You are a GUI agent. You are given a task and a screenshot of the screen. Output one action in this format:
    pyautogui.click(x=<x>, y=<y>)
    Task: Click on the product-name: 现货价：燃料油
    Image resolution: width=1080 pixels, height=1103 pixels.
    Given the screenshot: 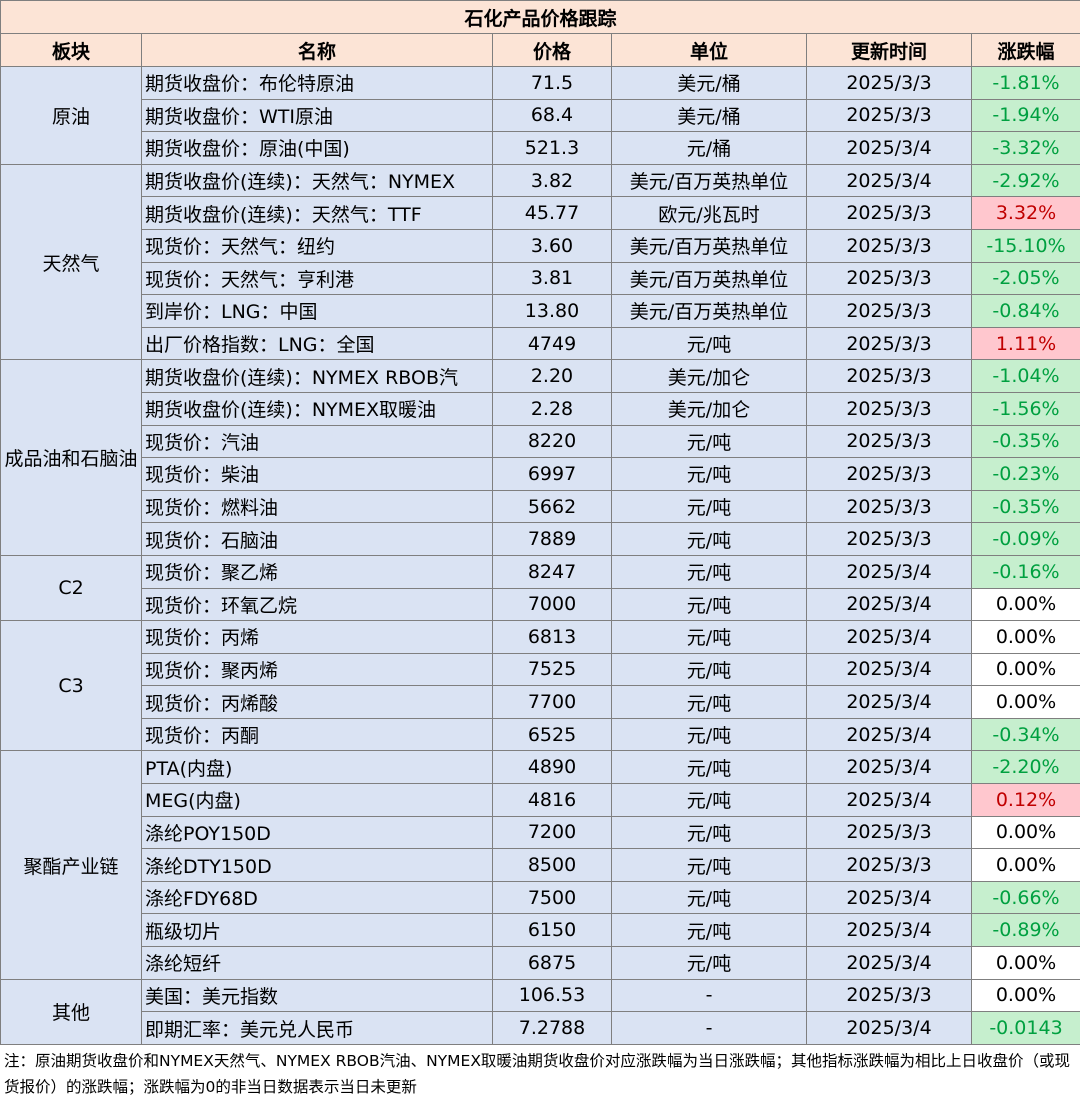 What is the action you would take?
    pyautogui.click(x=317, y=506)
    